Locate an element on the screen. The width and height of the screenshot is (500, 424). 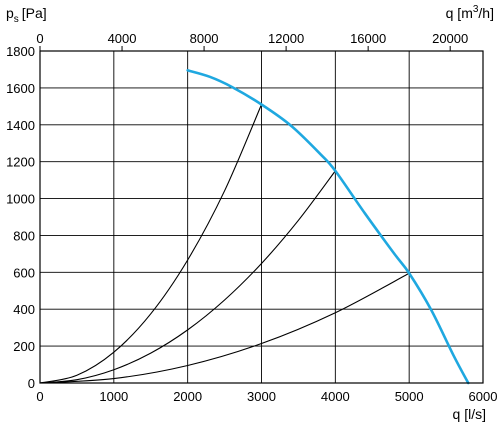
x2-tick-label: 12000 is located at coordinates (286, 38).